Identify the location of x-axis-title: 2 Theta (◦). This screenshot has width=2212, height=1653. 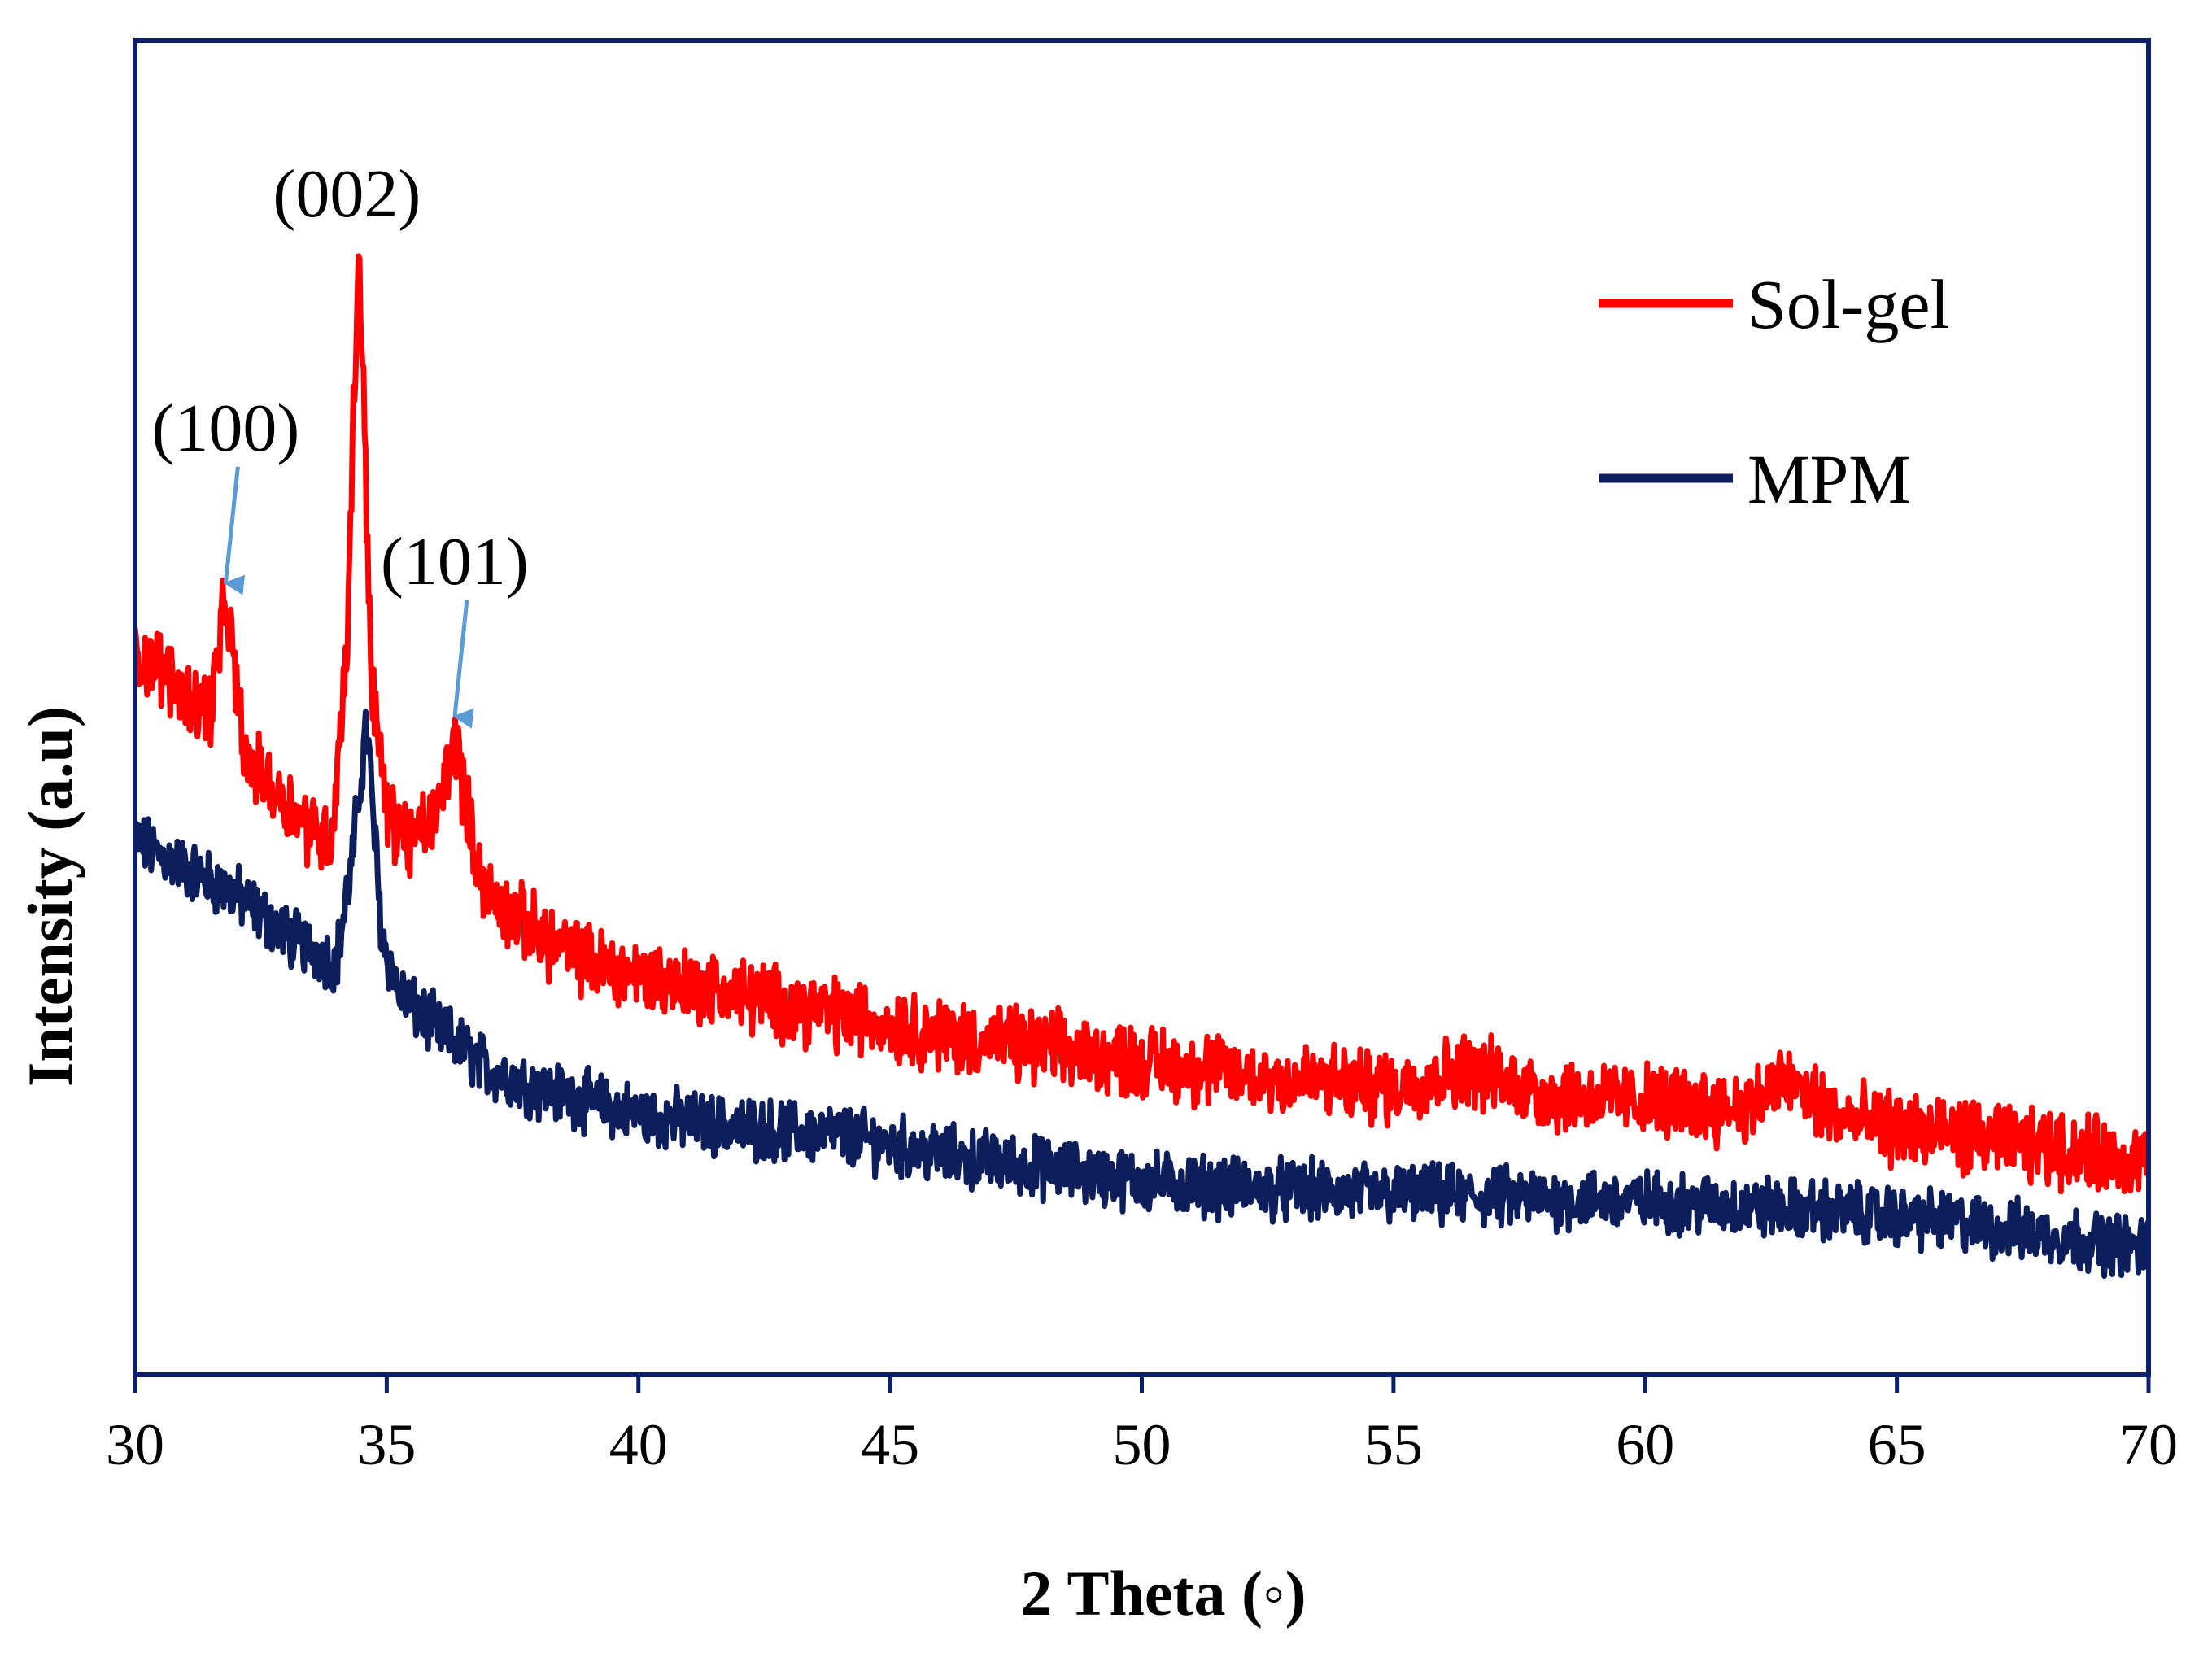
(1163, 1593).